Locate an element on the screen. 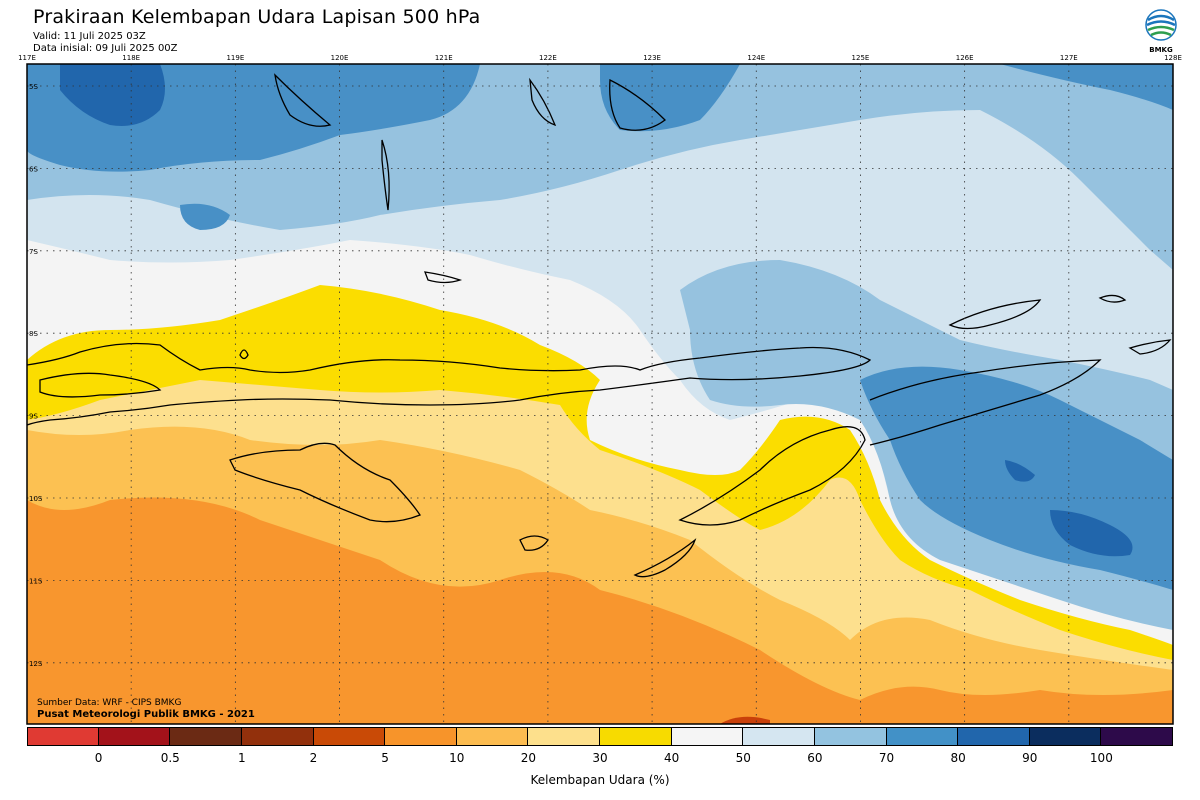  data-source: Sumber Data: WRF - CIPS BMKG is located at coordinates (109, 703).